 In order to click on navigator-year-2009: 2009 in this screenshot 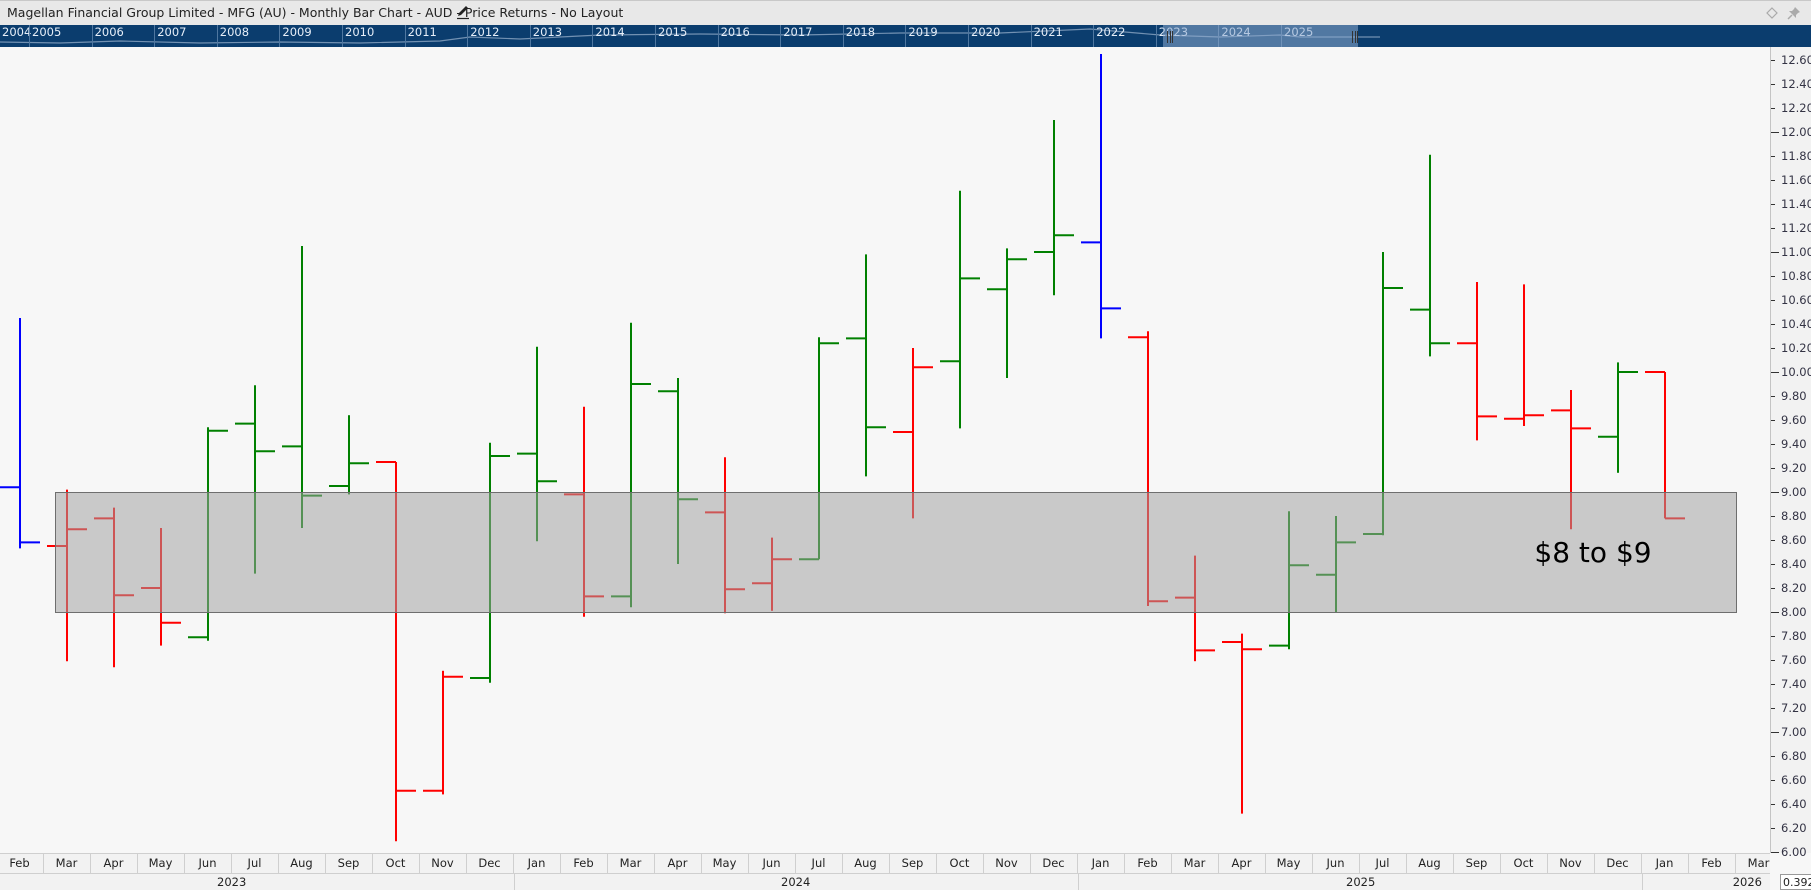, I will do `click(310, 36)`.